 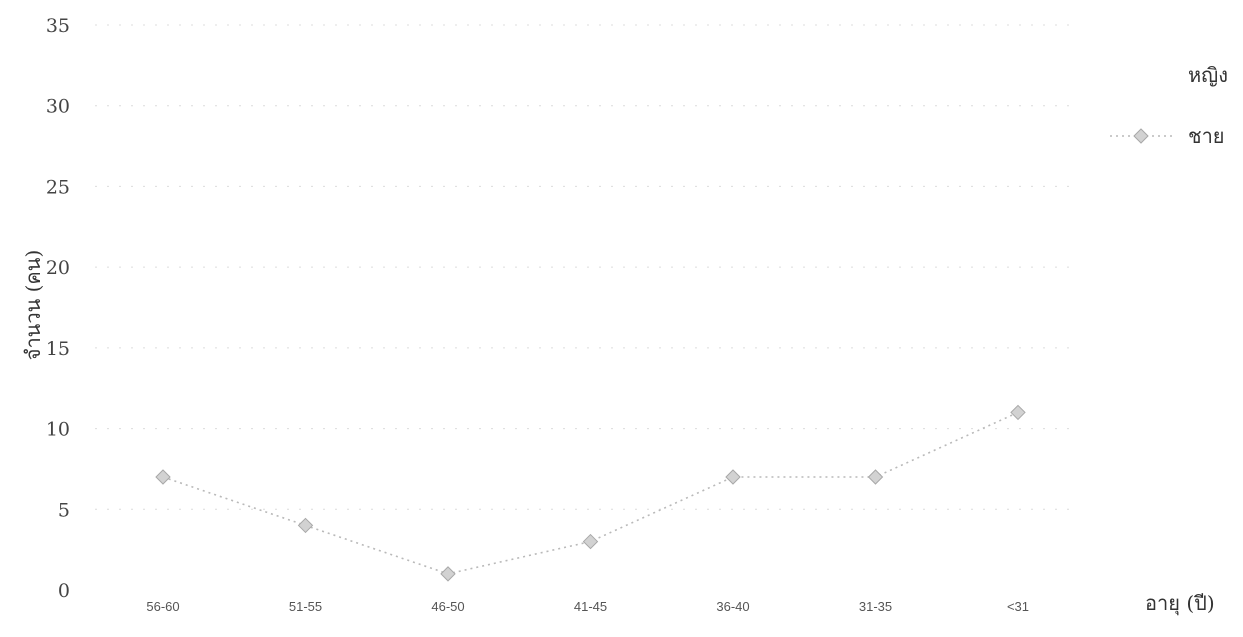 I want to click on y-tick-label: 5, so click(x=64, y=510).